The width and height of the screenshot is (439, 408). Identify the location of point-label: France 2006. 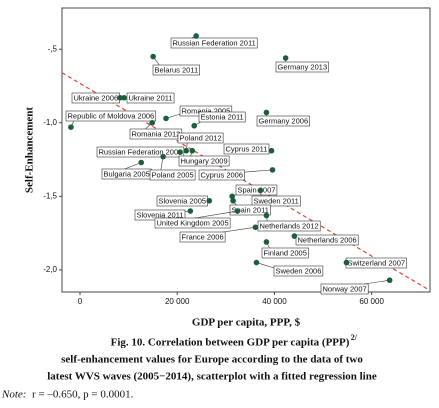
(203, 236).